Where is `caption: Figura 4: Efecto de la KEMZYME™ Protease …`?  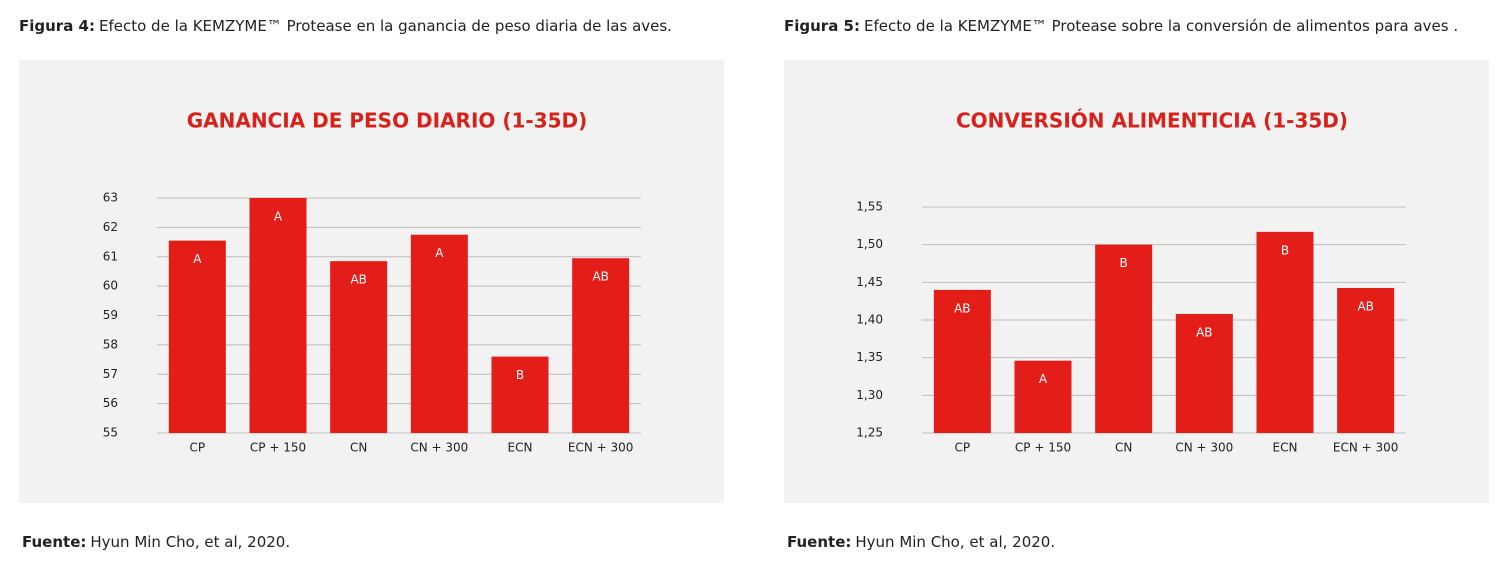
caption: Figura 4: Efecto de la KEMZYME™ Protease … is located at coordinates (345, 26).